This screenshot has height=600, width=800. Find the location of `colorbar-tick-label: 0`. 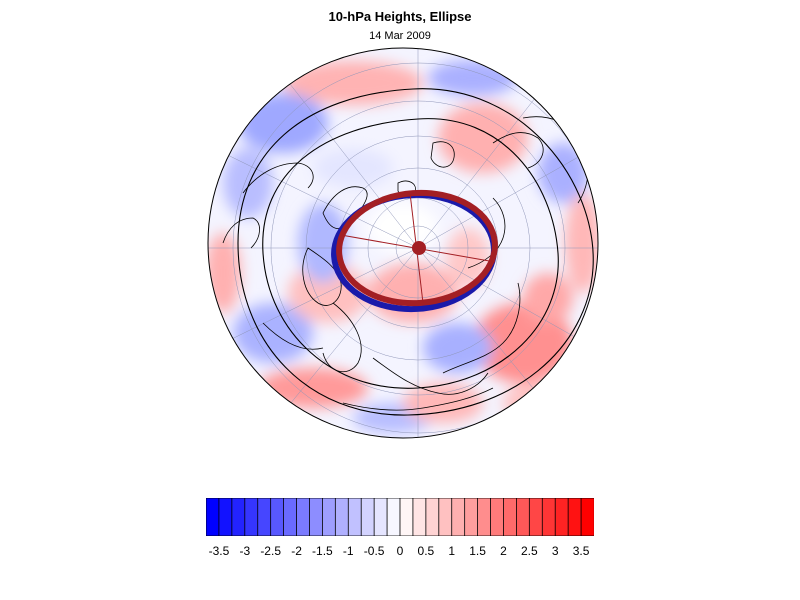

colorbar-tick-label: 0 is located at coordinates (400, 551).